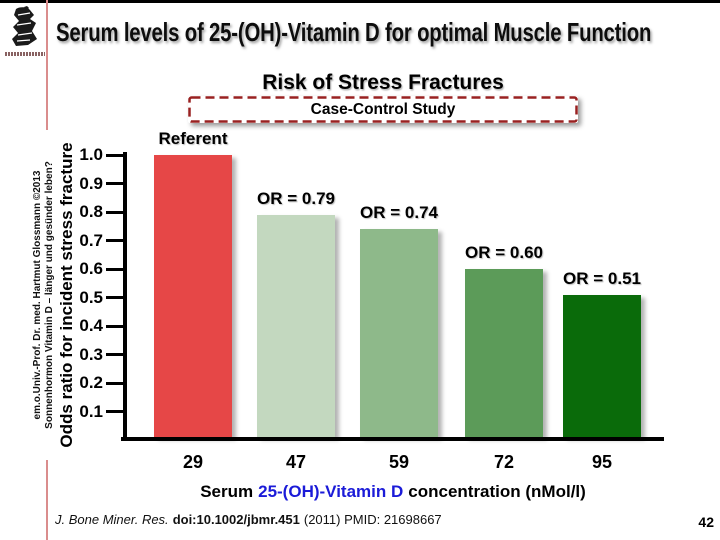 The width and height of the screenshot is (720, 540). What do you see at coordinates (504, 252) in the screenshot?
I see `bar-label: OR = 0.60` at bounding box center [504, 252].